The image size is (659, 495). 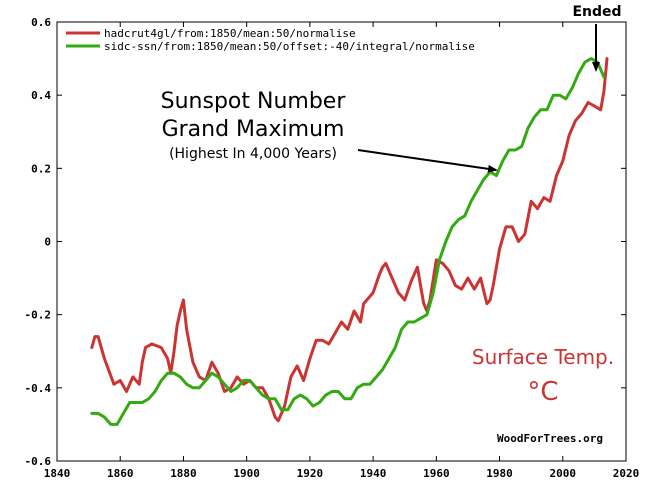 I want to click on annotation-grand-max-arrow, so click(x=427, y=161).